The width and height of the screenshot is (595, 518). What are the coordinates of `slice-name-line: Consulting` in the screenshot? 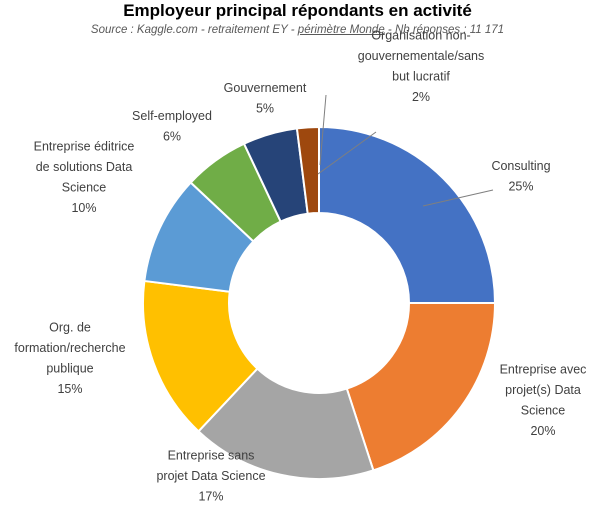 It's located at (520, 166).